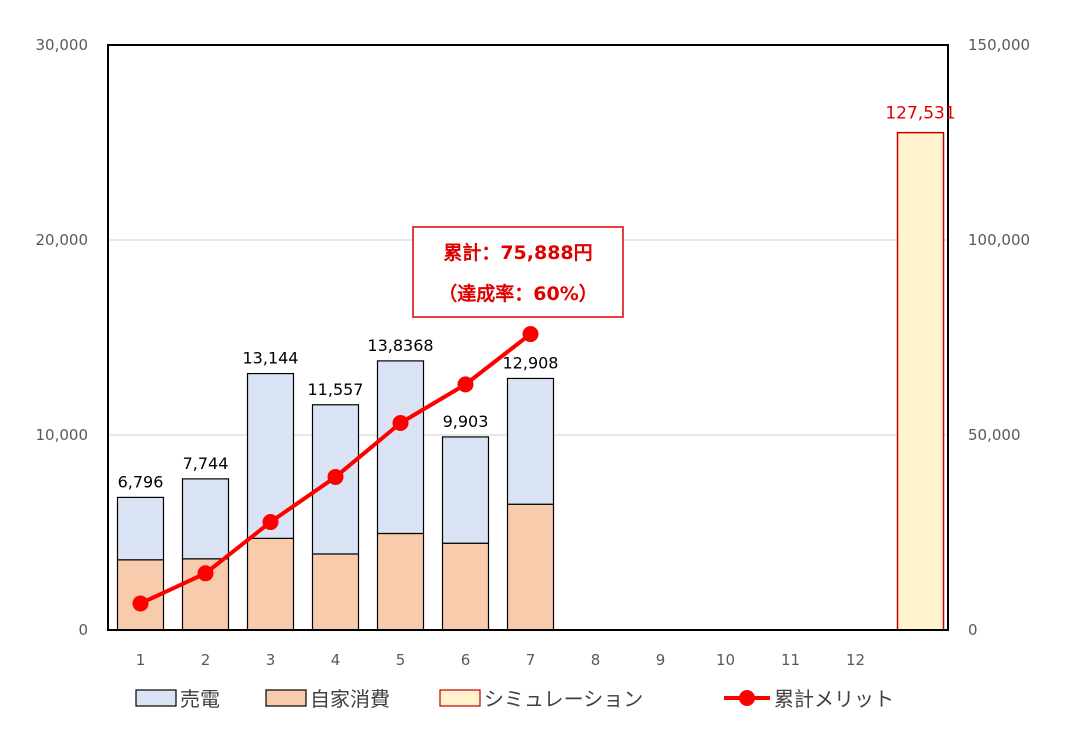 This screenshot has height=750, width=1068. I want to click on legend-label-simulation: シミュレーション, so click(563, 699).